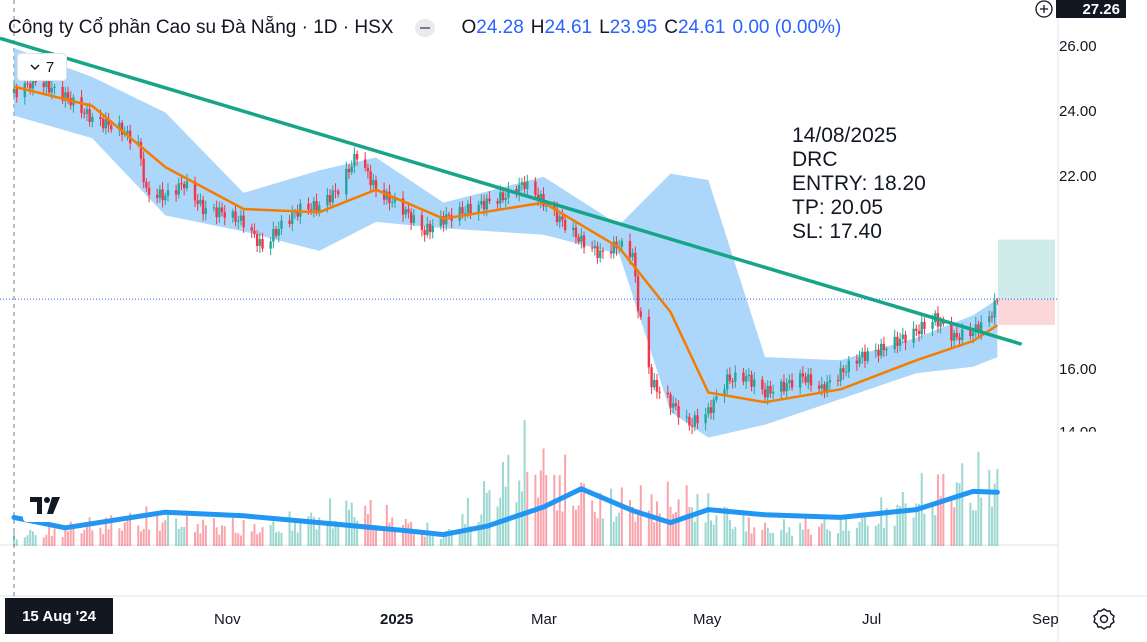 Image resolution: width=1147 pixels, height=642 pixels. I want to click on time-tick: Nov, so click(227, 619).